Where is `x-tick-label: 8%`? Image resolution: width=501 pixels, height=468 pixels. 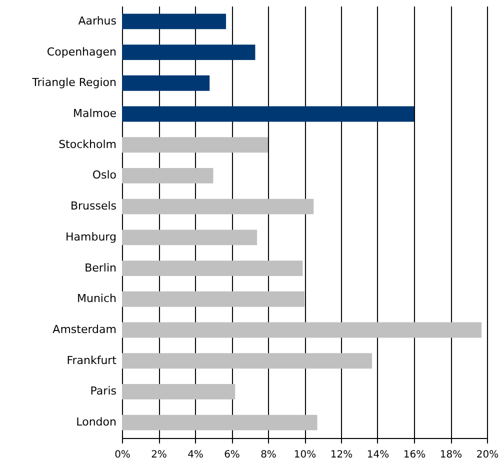 x-tick-label: 8% is located at coordinates (268, 455).